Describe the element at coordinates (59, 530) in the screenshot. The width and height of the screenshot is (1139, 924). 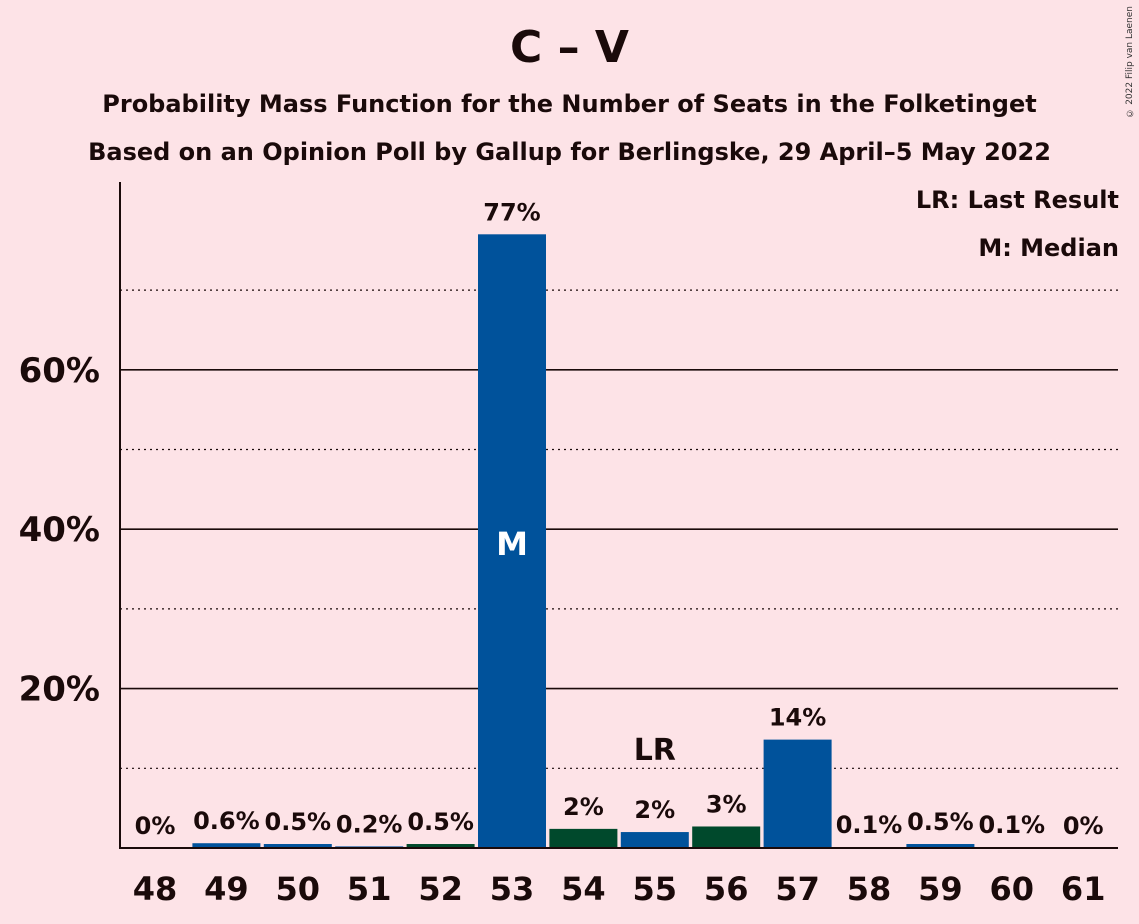
I see `y-tick-label: 40%` at that location.